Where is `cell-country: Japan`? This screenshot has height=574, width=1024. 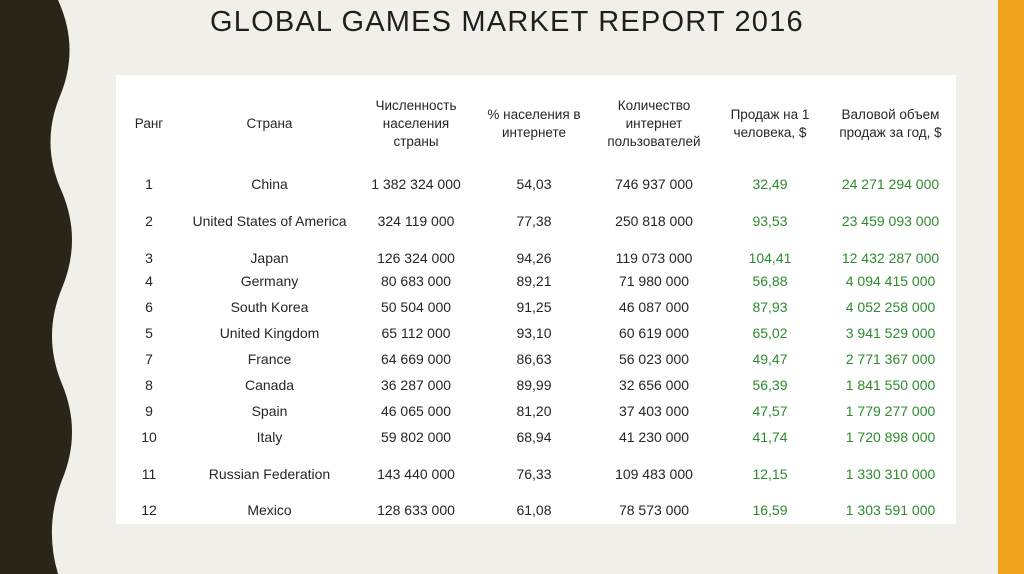
cell-country: Japan is located at coordinates (269, 257).